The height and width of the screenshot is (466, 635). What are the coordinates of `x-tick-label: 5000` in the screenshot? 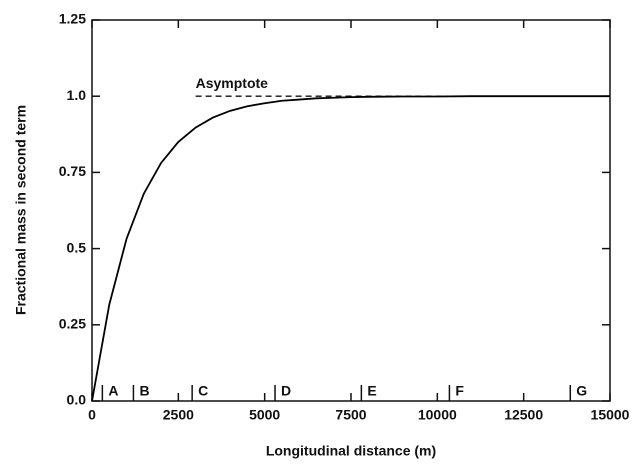 It's located at (264, 415).